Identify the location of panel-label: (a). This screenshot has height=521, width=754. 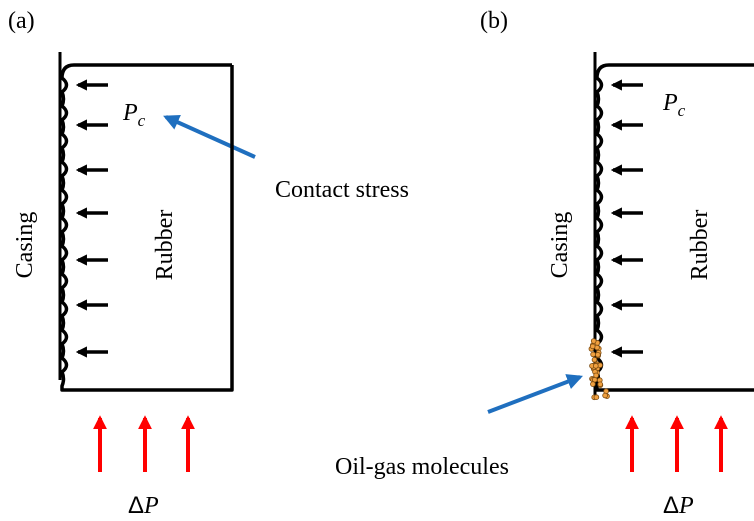
(21, 21).